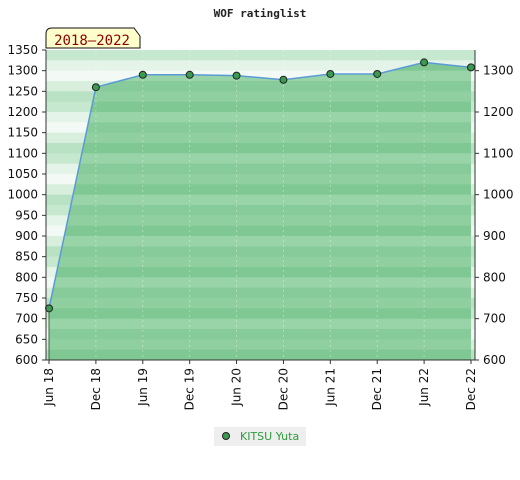 This screenshot has width=520, height=480. What do you see at coordinates (494, 319) in the screenshot?
I see `y-tick-label-right: 700` at bounding box center [494, 319].